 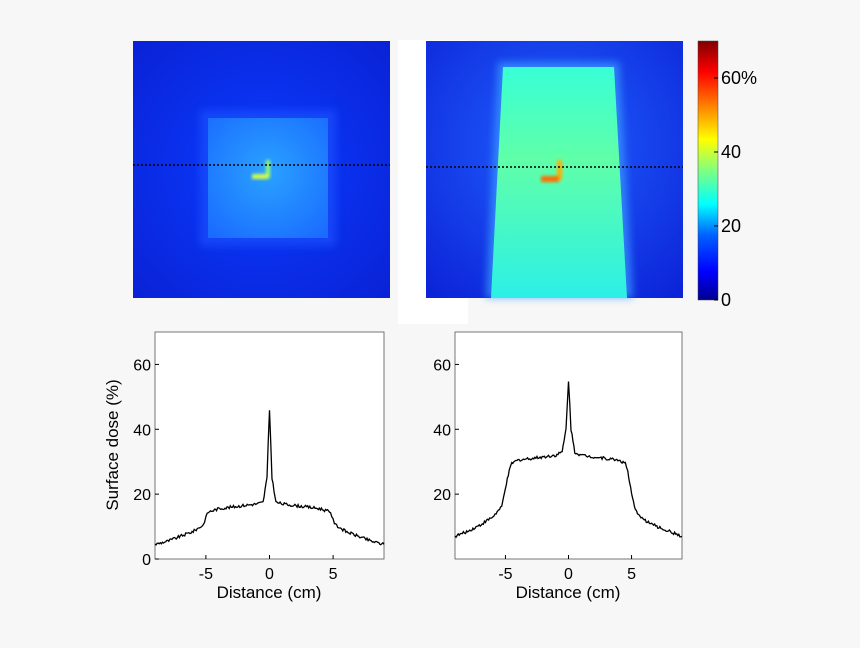 I want to click on heatmap-left, so click(x=261, y=169).